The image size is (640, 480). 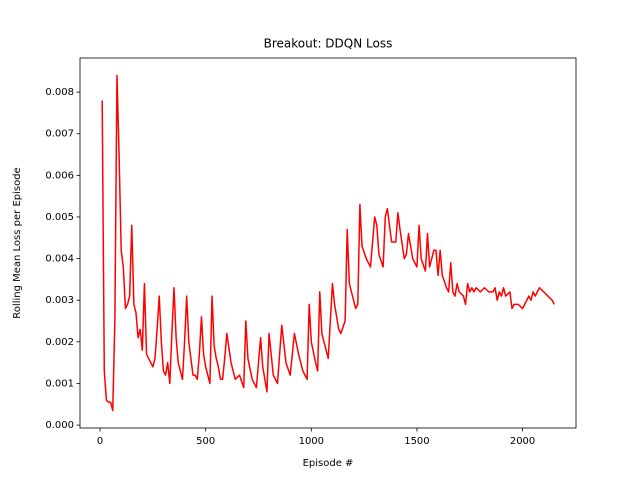 What do you see at coordinates (59, 342) in the screenshot?
I see `y-tick-label: 0.002` at bounding box center [59, 342].